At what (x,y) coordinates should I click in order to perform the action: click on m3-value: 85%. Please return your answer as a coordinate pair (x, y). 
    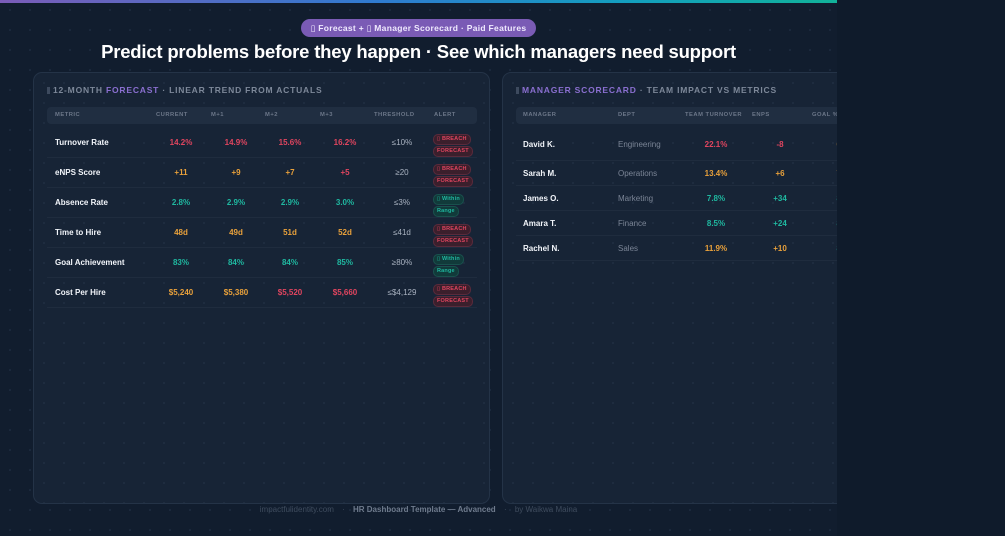
    Looking at the image, I should click on (344, 262).